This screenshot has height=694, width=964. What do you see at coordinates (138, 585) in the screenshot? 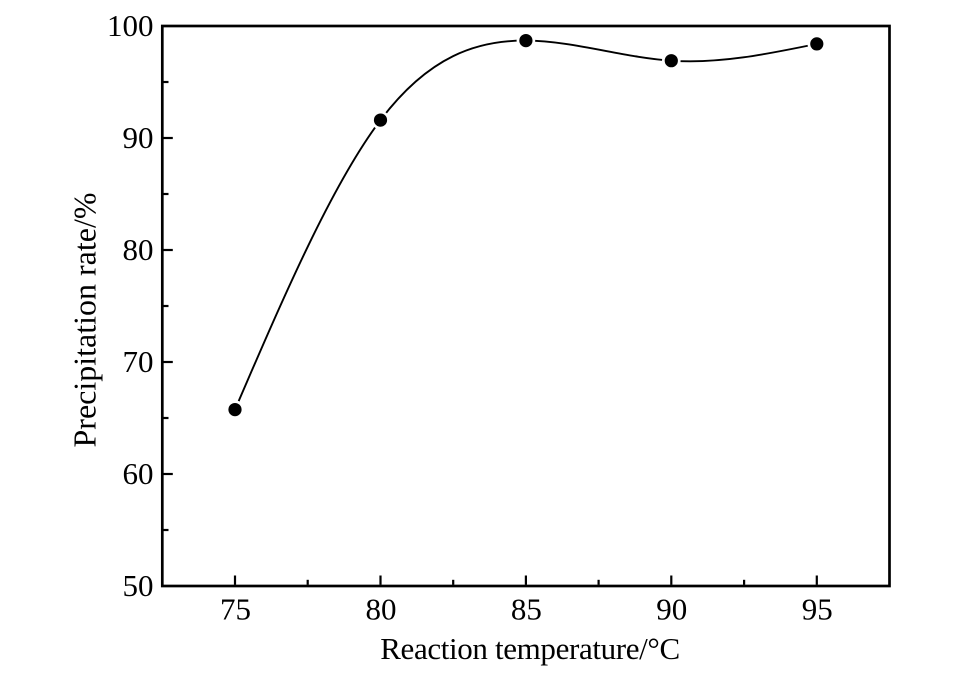
I see `svg-text: 50` at bounding box center [138, 585].